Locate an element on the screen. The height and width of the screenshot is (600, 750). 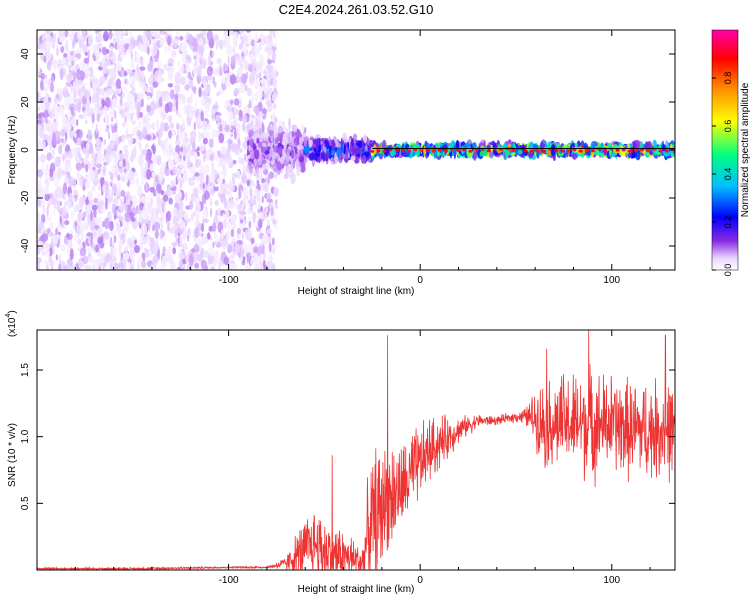
x-tick-label: 100 is located at coordinates (611, 280).